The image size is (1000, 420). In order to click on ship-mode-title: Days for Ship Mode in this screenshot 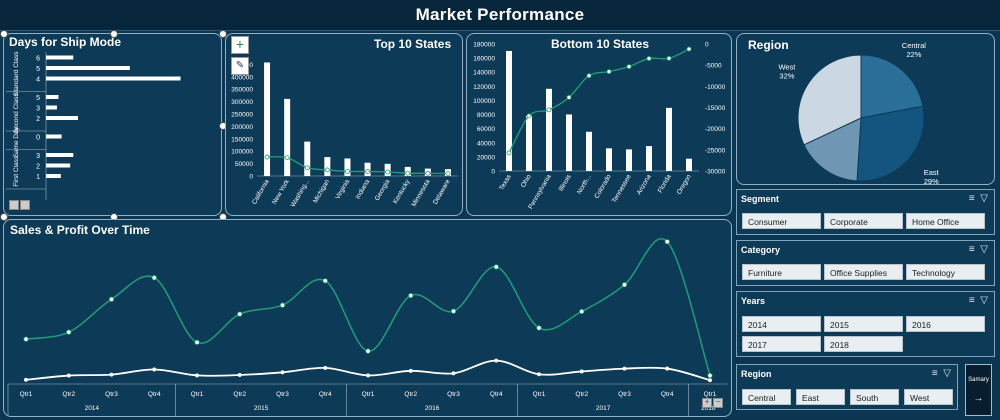, I will do `click(65, 42)`.